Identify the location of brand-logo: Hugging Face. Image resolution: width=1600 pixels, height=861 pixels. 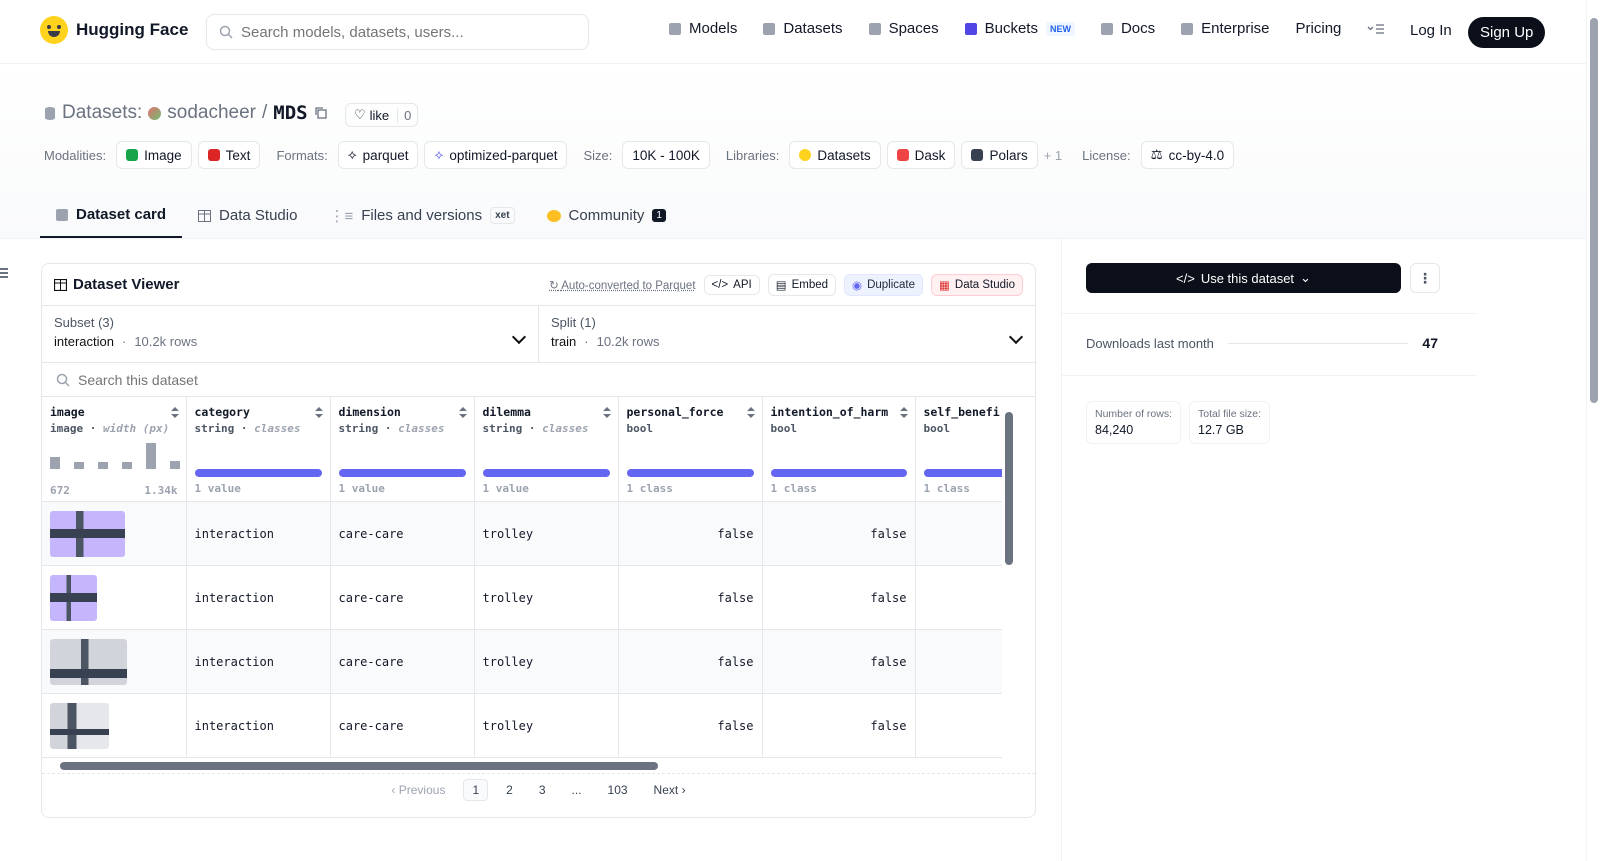
(114, 30).